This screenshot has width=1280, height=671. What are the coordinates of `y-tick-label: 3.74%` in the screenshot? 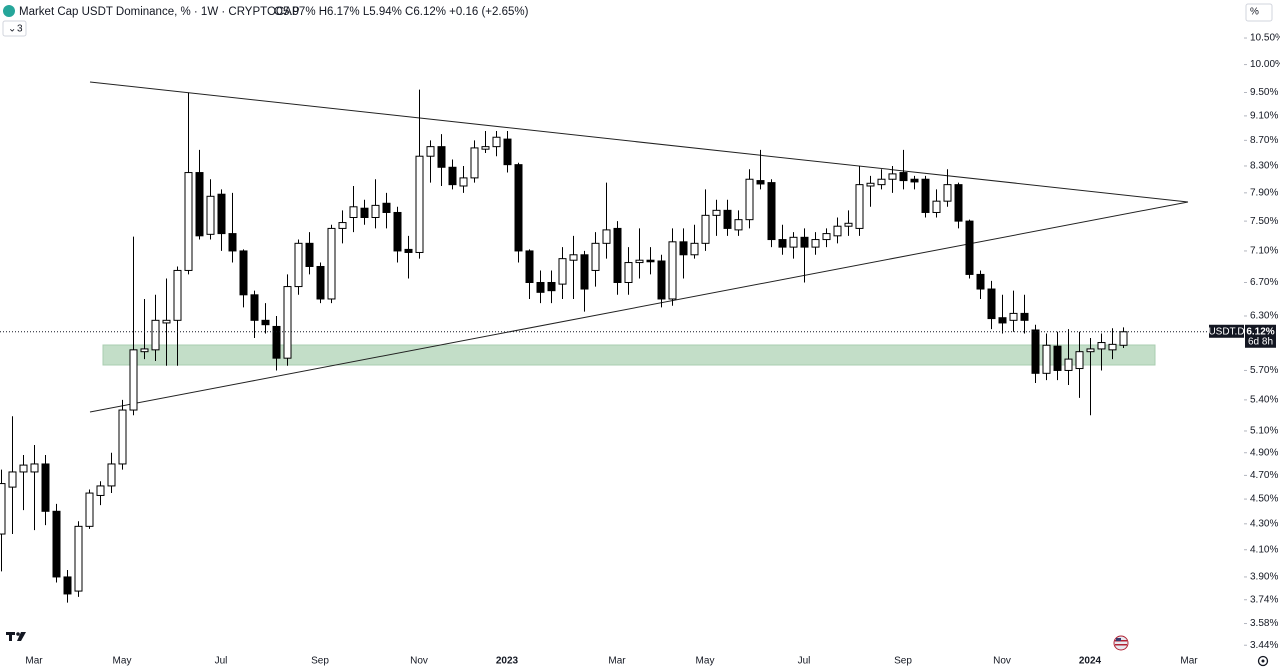 It's located at (1264, 599).